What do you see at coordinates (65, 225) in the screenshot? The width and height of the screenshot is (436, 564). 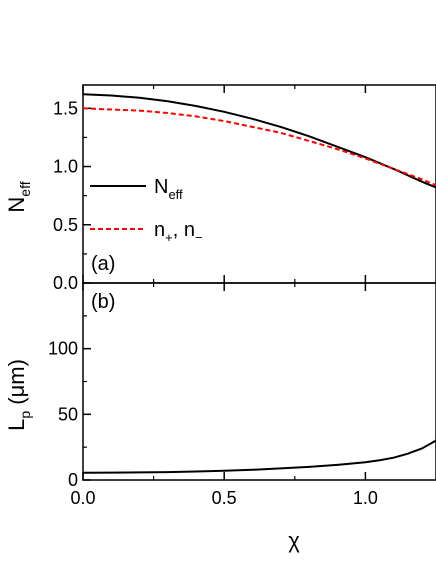 I see `panel-a-ytick-label-1: 0.5` at bounding box center [65, 225].